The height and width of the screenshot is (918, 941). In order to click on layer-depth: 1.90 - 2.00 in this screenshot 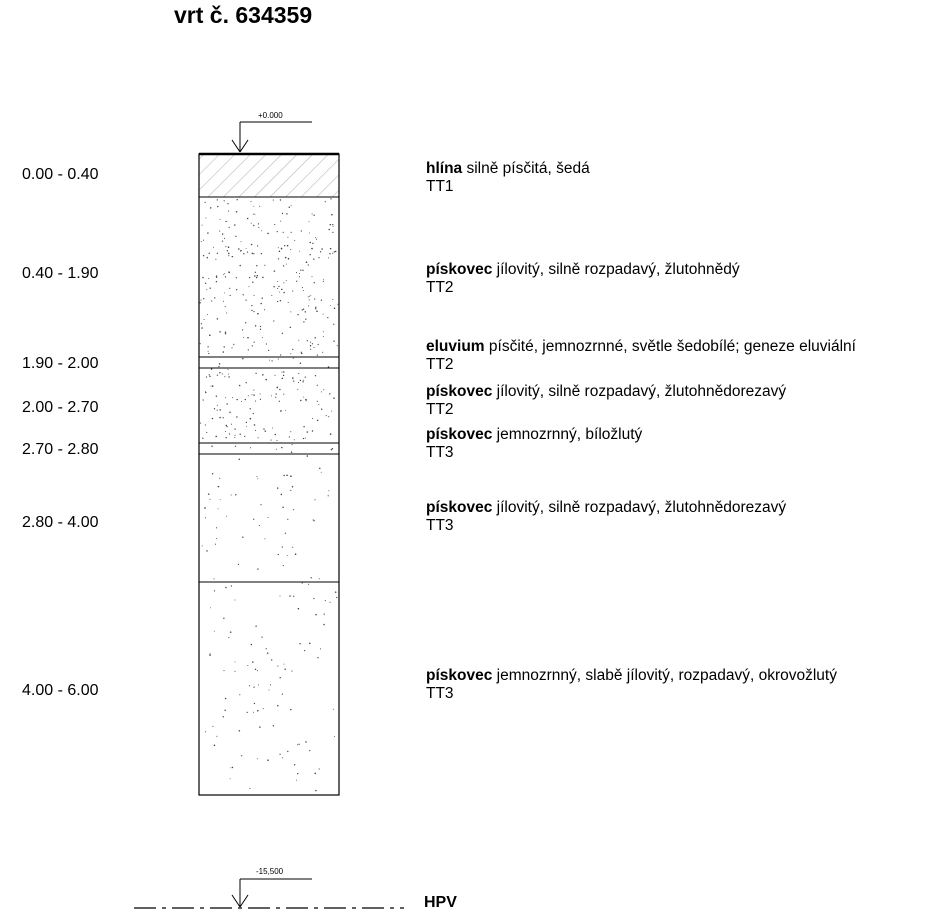, I will do `click(60, 363)`.